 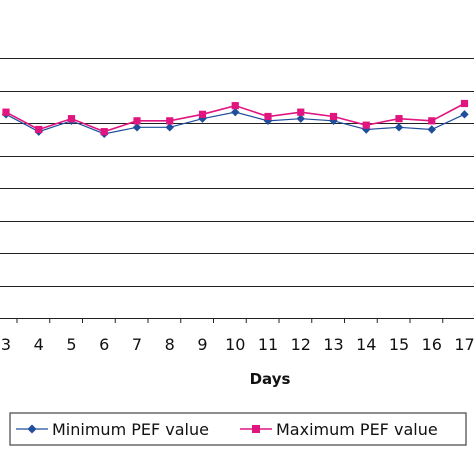 I want to click on legend-box, so click(x=238, y=429).